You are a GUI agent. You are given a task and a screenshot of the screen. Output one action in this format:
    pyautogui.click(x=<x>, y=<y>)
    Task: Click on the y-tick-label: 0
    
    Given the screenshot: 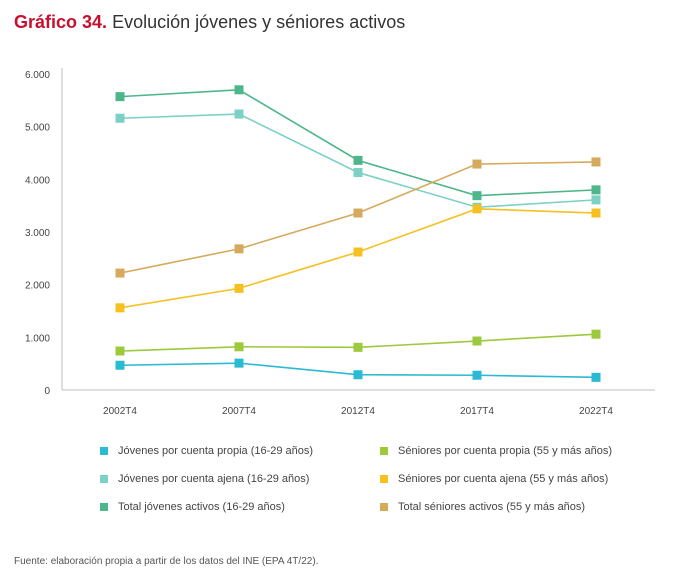 What is the action you would take?
    pyautogui.click(x=47, y=391)
    